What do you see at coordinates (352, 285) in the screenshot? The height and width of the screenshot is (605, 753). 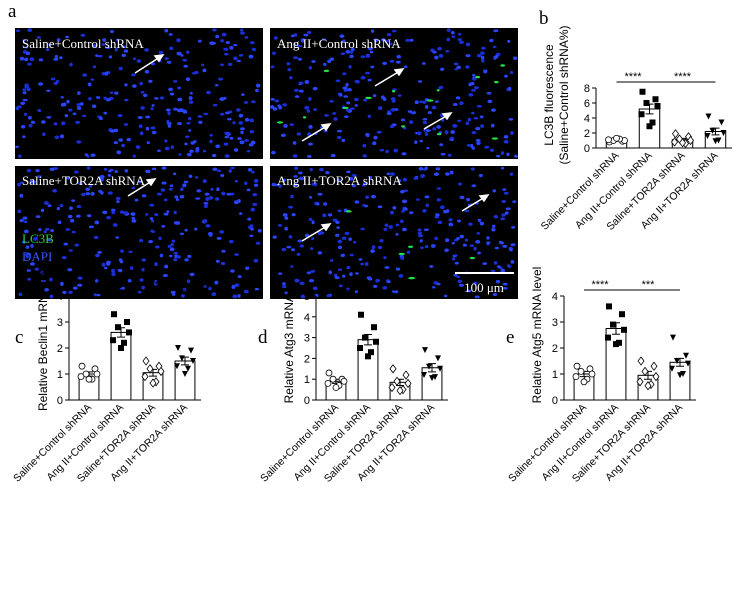 I see `significance-label: ****` at bounding box center [352, 285].